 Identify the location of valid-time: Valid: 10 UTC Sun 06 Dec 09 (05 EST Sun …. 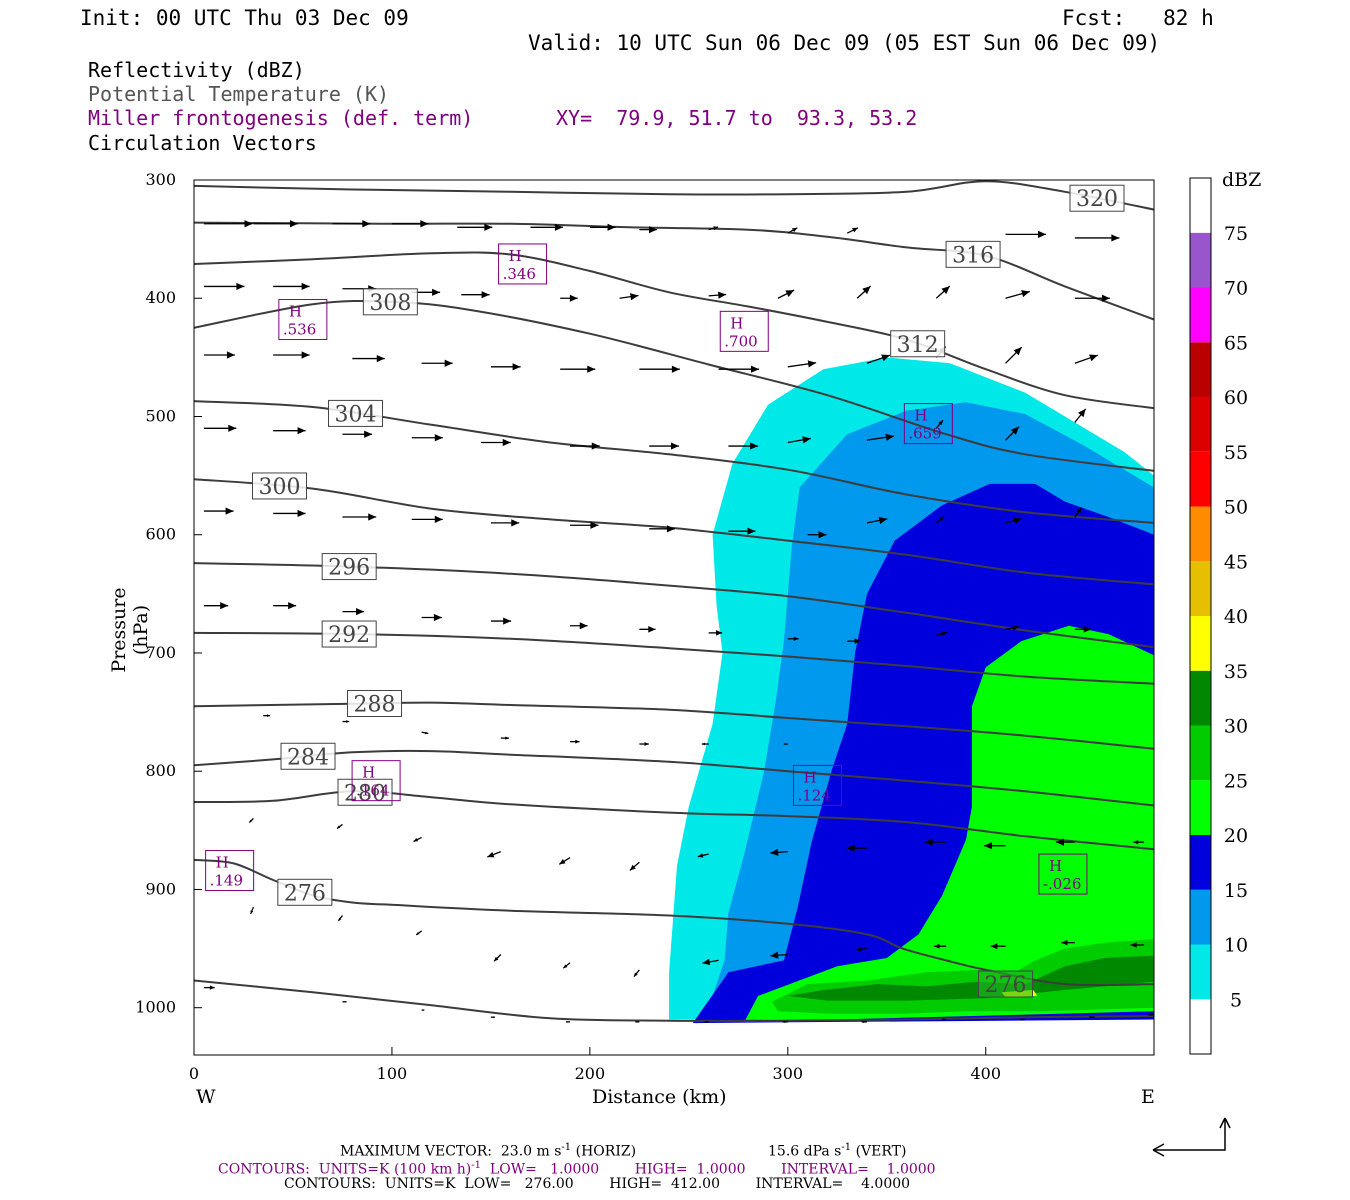
(844, 43).